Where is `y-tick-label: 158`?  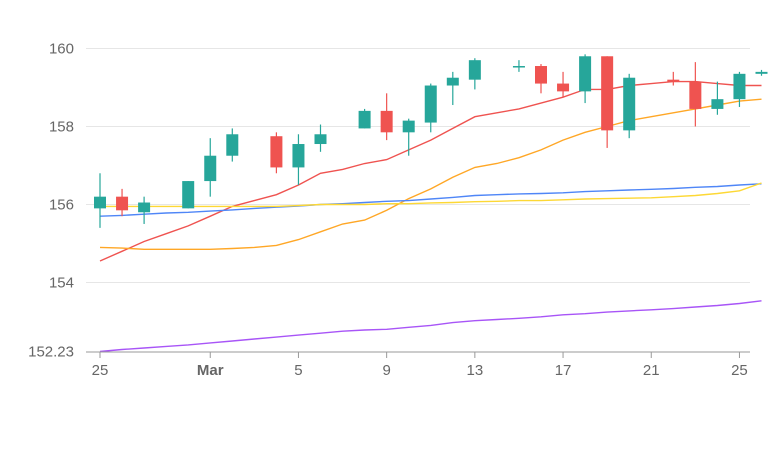
y-tick-label: 158 is located at coordinates (61, 126).